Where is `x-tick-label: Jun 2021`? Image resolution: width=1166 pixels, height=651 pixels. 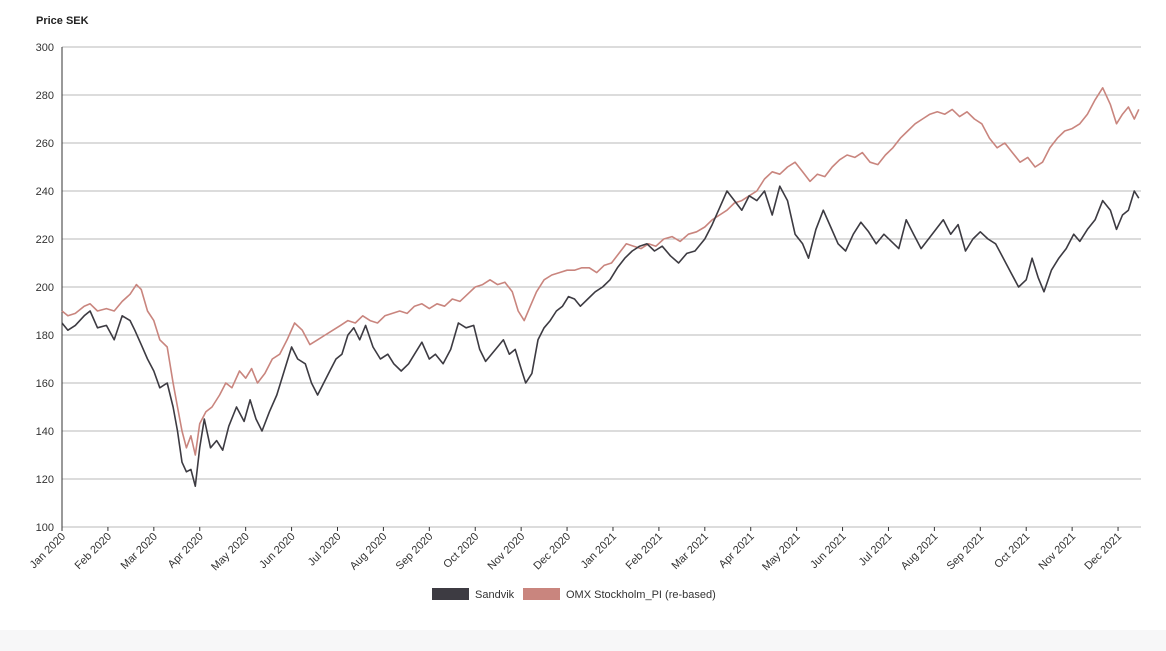
x-tick-label: Jun 2021 is located at coordinates (828, 551).